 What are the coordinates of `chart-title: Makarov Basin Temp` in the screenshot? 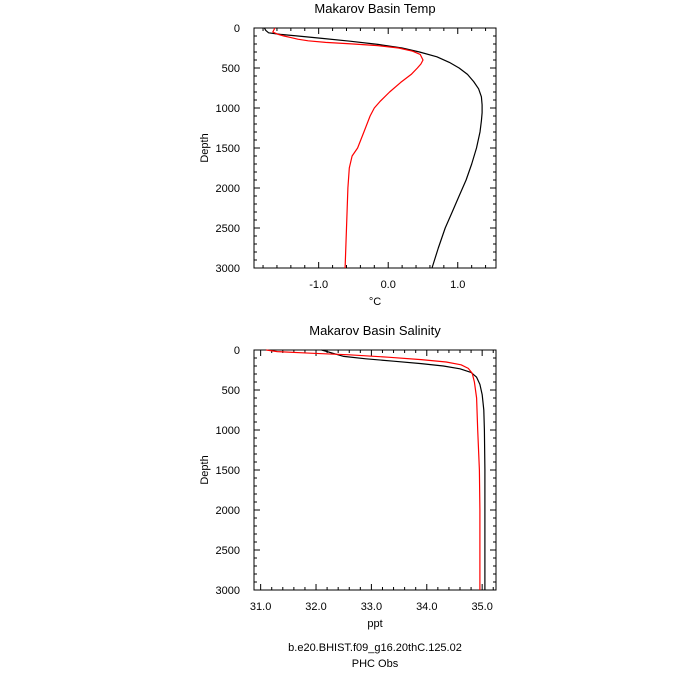 It's located at (374, 8).